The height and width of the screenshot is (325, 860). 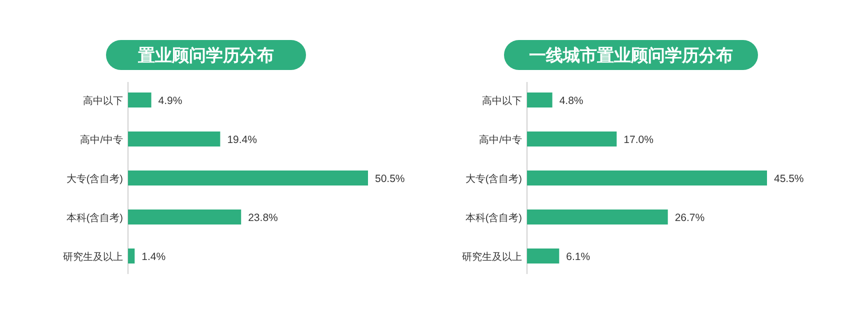 I want to click on data-label: 4.9%, so click(x=170, y=101).